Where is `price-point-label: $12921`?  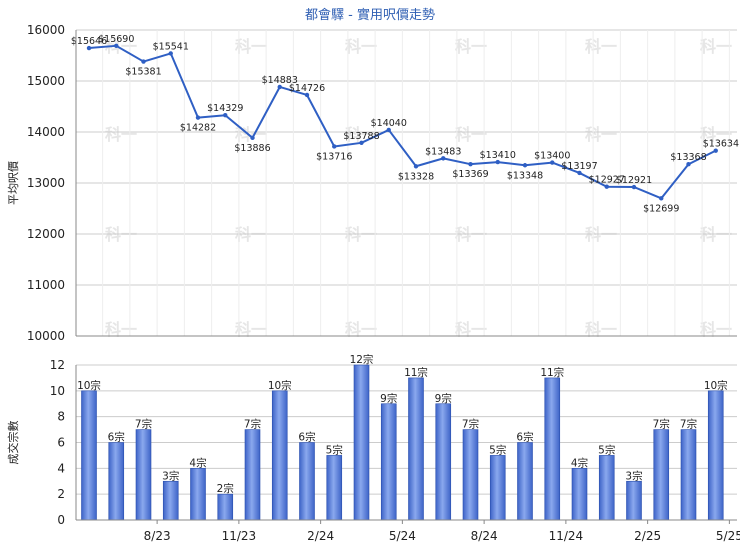
price-point-label: $12921 is located at coordinates (634, 180).